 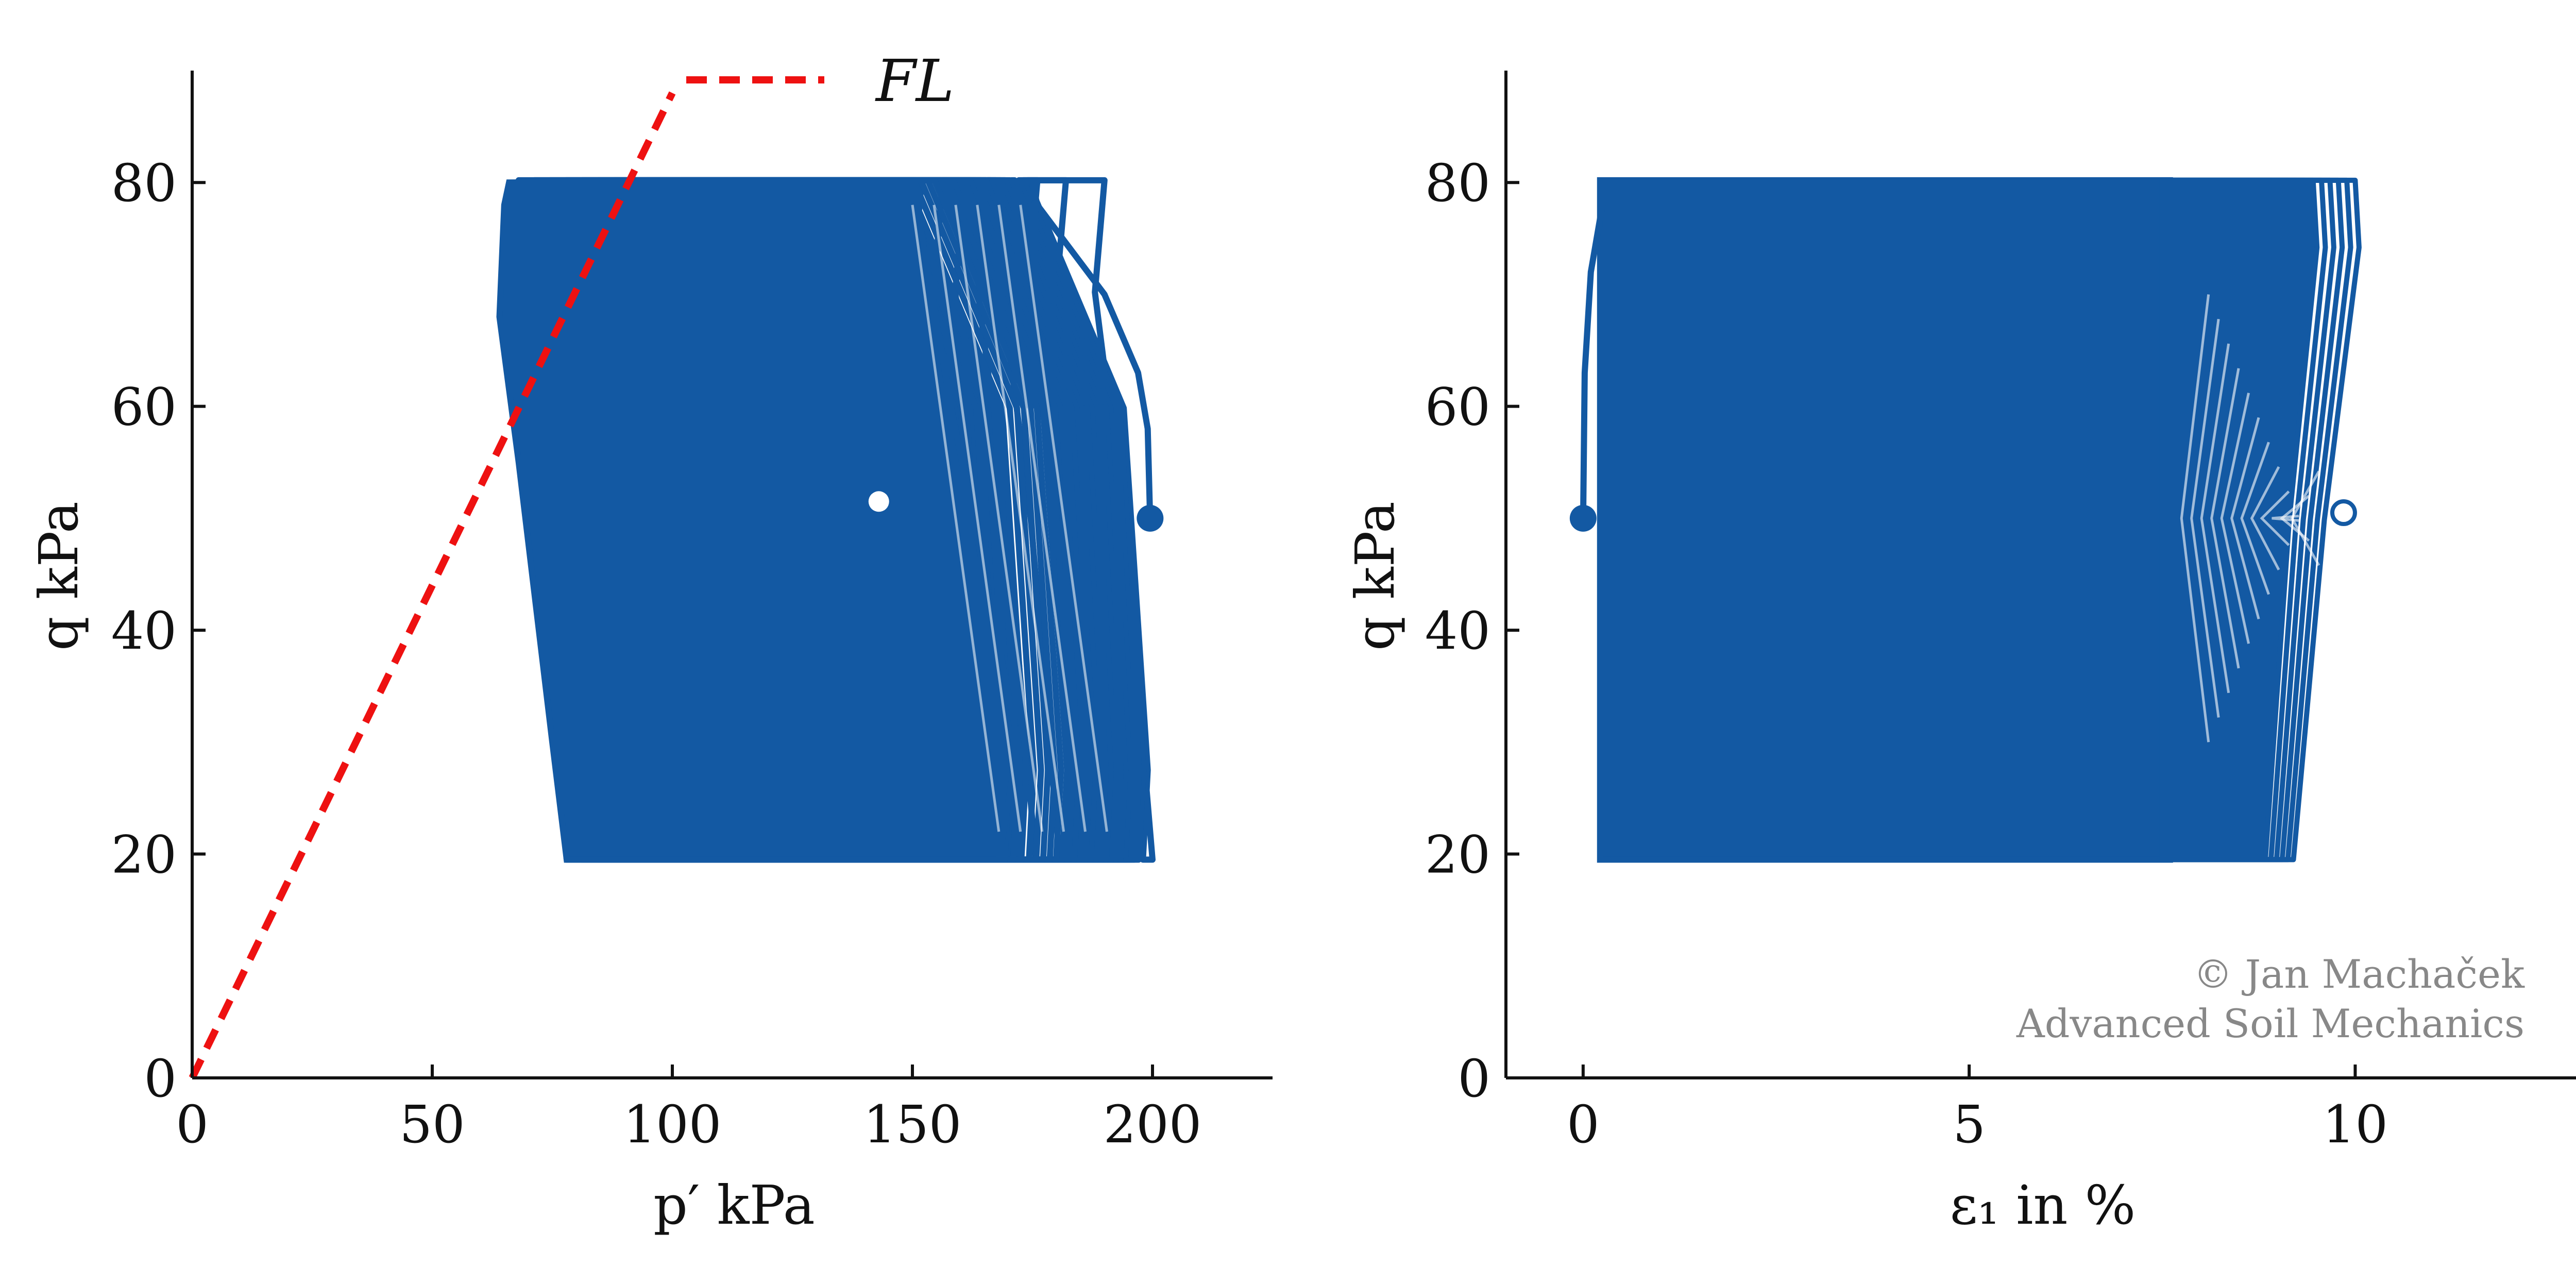 I want to click on stress-path-y-ticks: 0 20 40 60 80, so click(x=158, y=631).